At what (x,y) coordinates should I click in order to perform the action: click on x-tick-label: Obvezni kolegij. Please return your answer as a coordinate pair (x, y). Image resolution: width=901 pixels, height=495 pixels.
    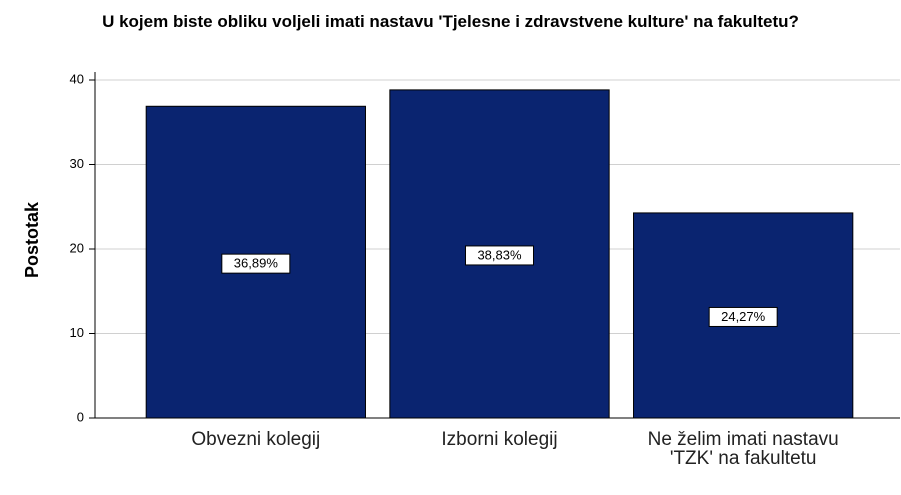
    Looking at the image, I should click on (256, 439).